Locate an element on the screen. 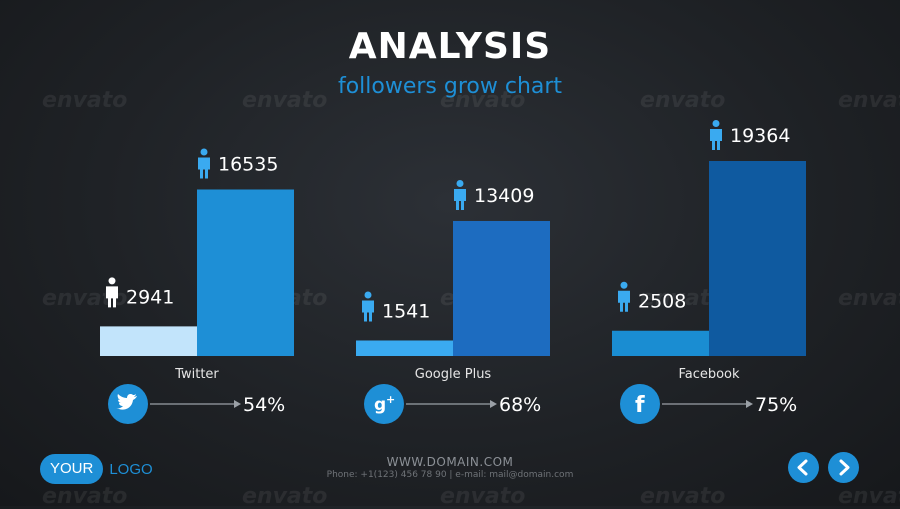  google-plus-glyph-plus: + is located at coordinates (390, 399).